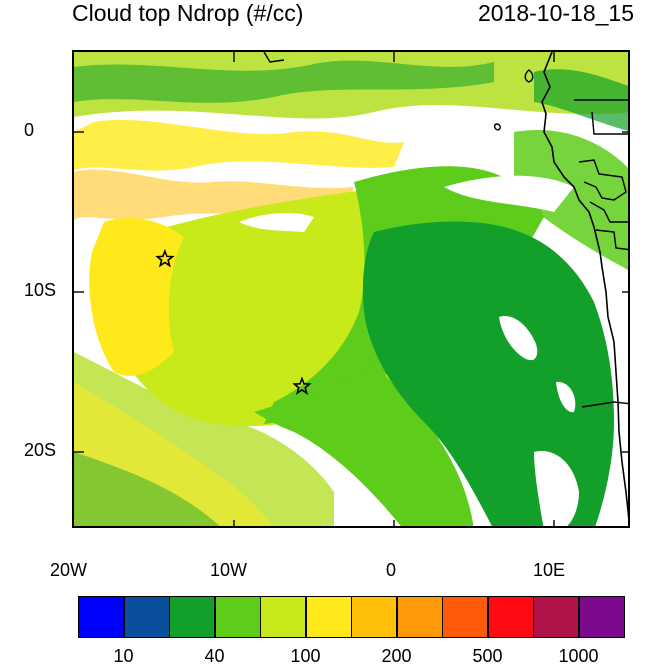 This screenshot has width=650, height=667. I want to click on x-tick-label: 10E, so click(549, 570).